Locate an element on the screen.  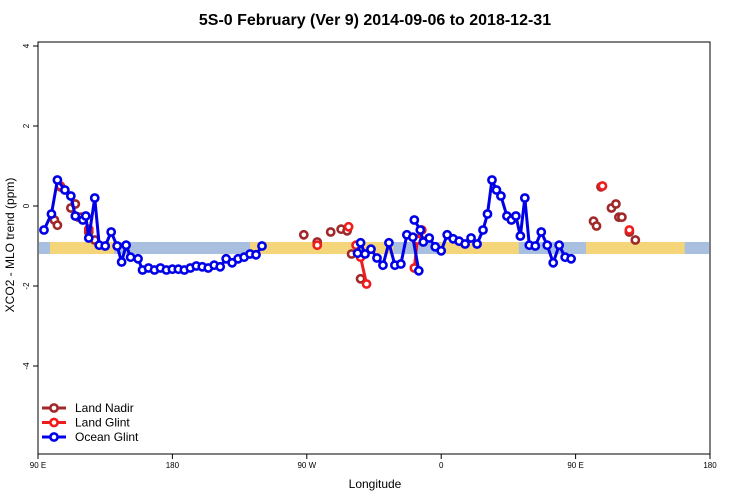
y-tick-label: 0 is located at coordinates (26, 205).